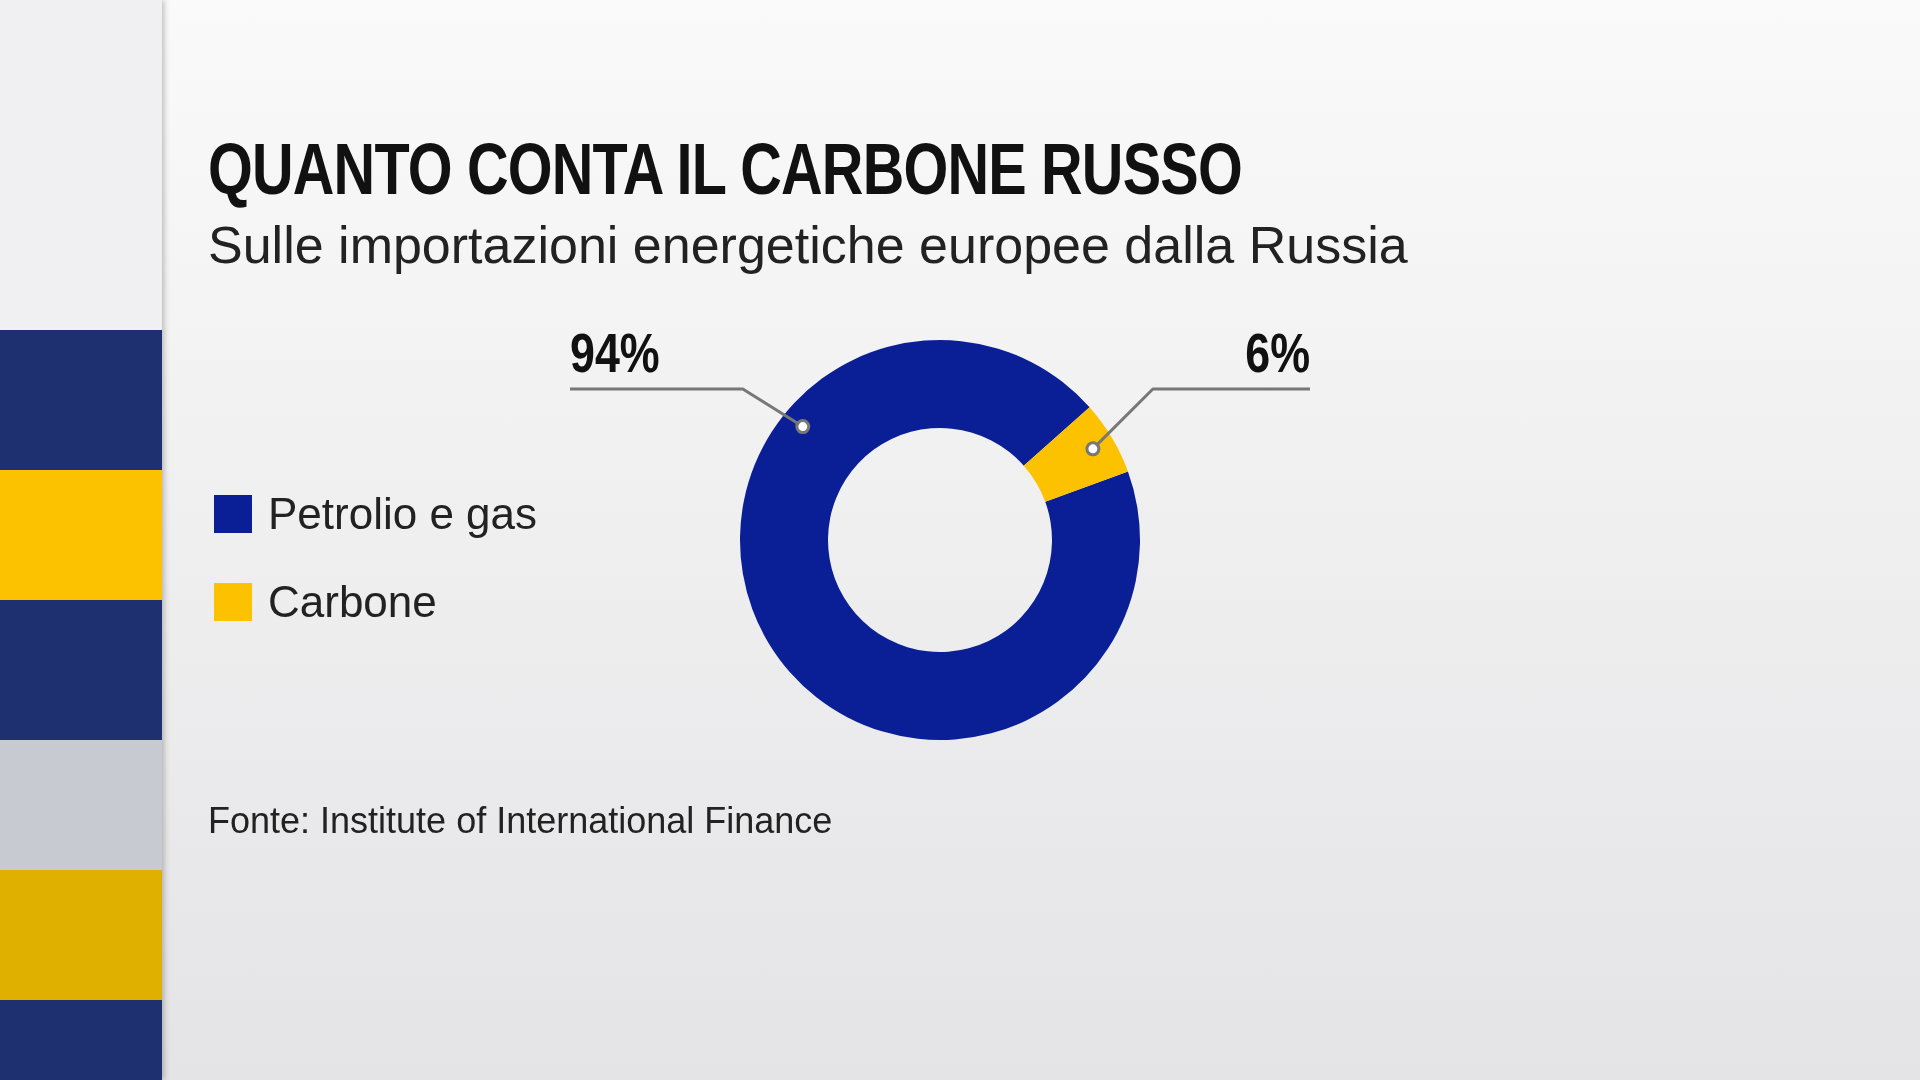 This screenshot has width=1920, height=1080. What do you see at coordinates (352, 602) in the screenshot?
I see `legend-label: Carbone` at bounding box center [352, 602].